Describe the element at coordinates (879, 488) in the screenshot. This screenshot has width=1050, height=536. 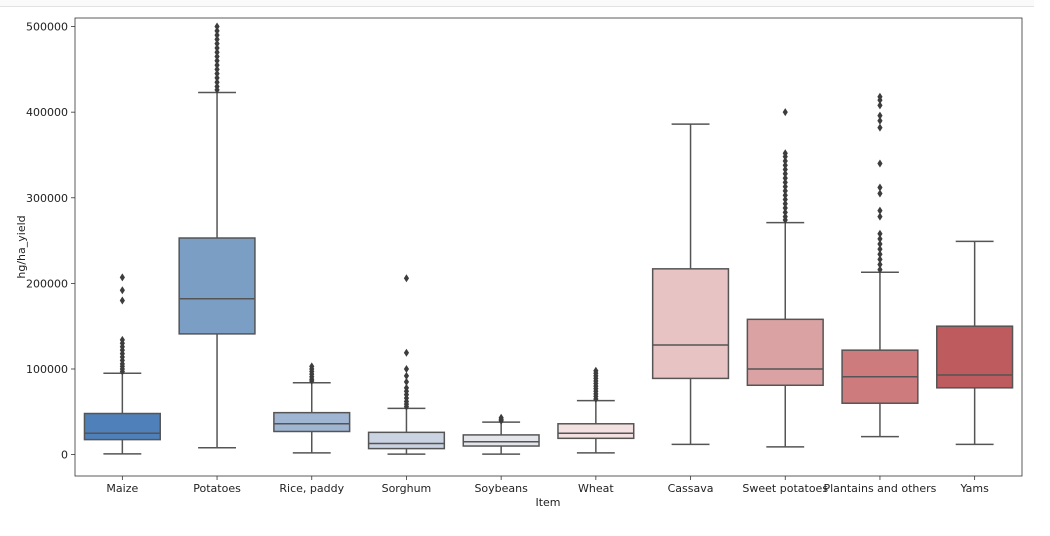
I see `x-tick-label: Plantains and others` at that location.